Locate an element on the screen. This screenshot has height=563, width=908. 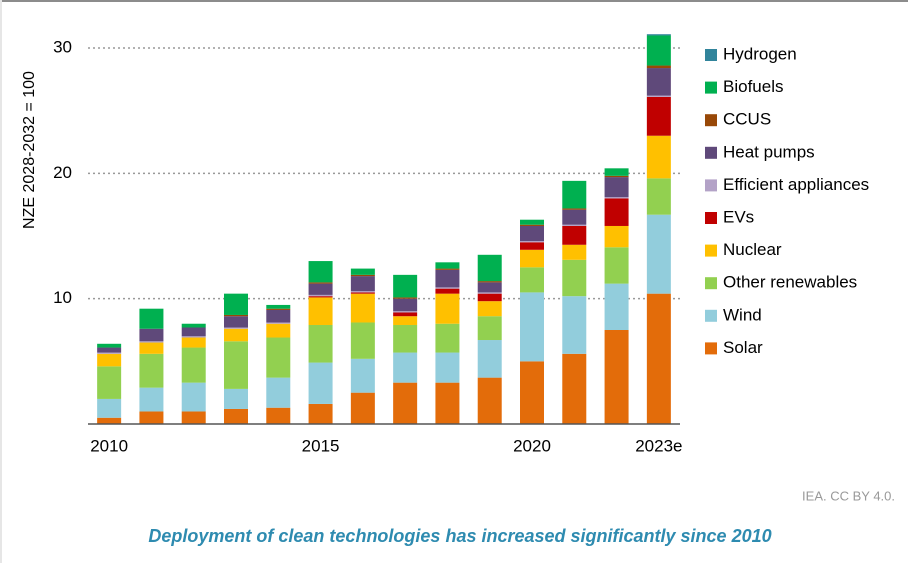
y-axis-label: NZE 2028-2032 = 100 is located at coordinates (29, 150).